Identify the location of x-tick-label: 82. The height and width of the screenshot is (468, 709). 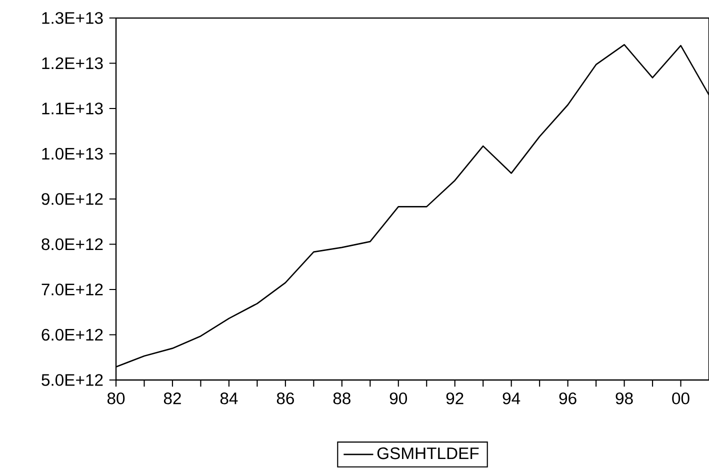
(172, 398).